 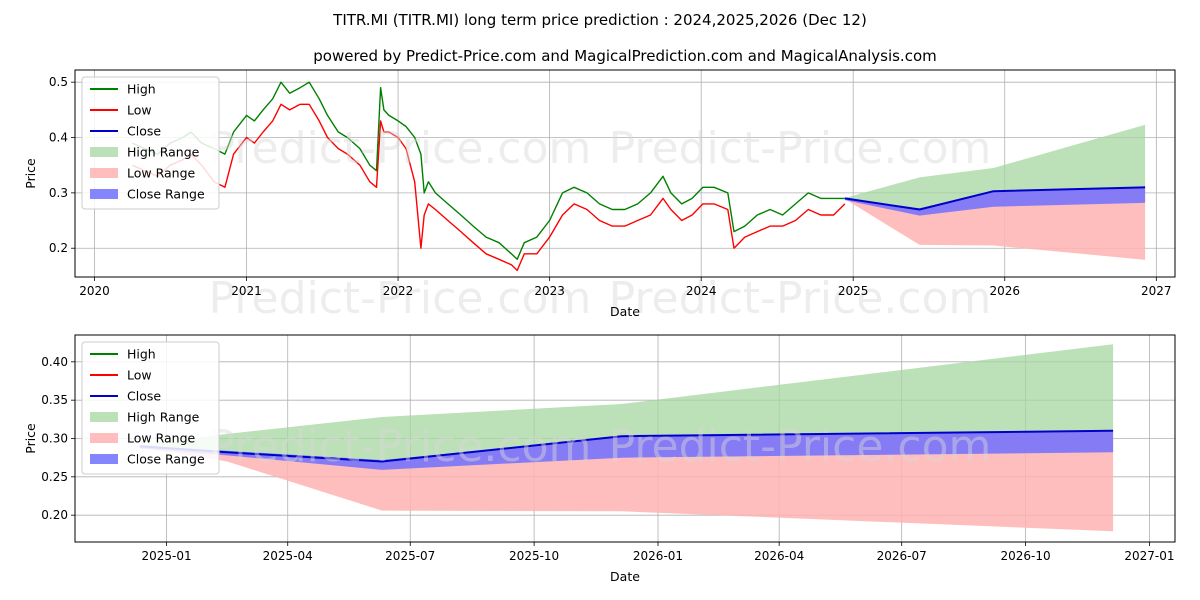 What do you see at coordinates (54, 439) in the screenshot?
I see `y-tick-label: 0.30` at bounding box center [54, 439].